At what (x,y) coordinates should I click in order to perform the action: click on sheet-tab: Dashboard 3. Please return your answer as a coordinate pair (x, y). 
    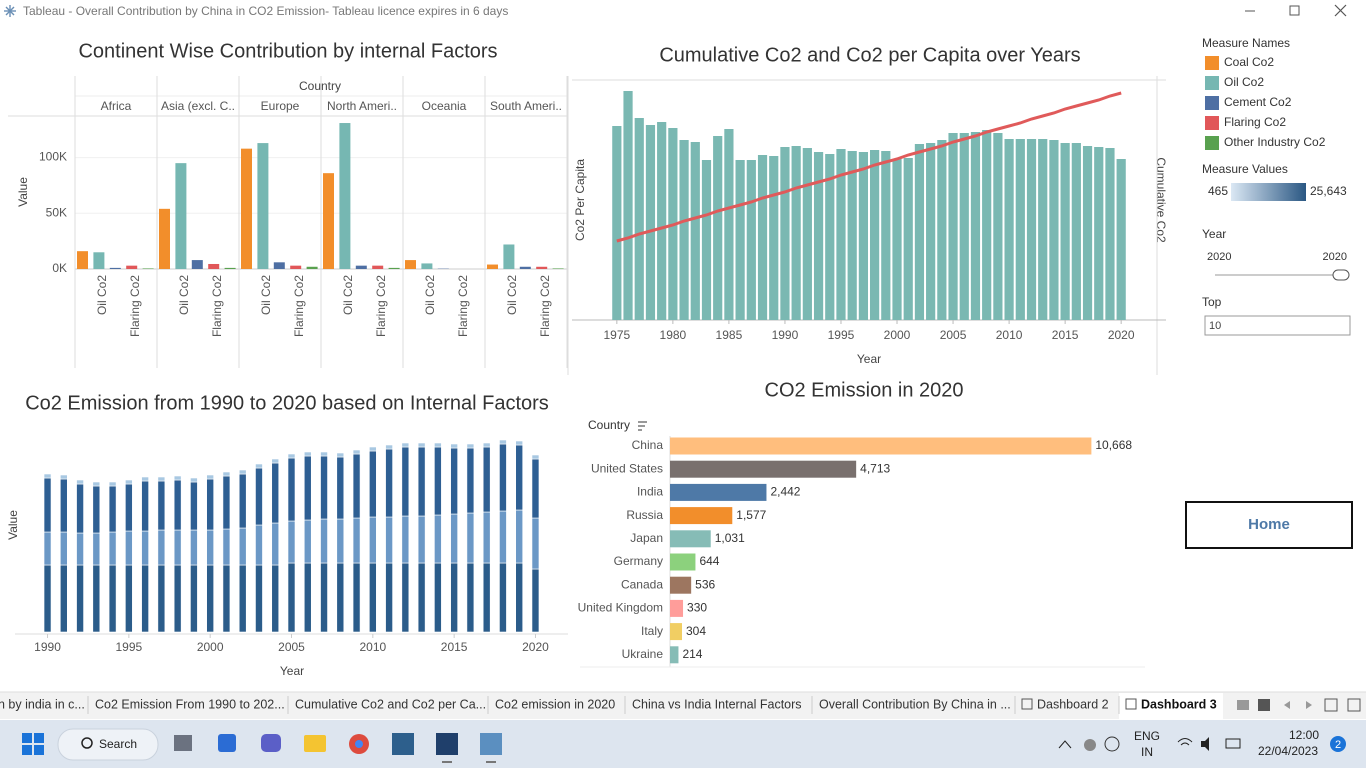
    Looking at the image, I should click on (1170, 706).